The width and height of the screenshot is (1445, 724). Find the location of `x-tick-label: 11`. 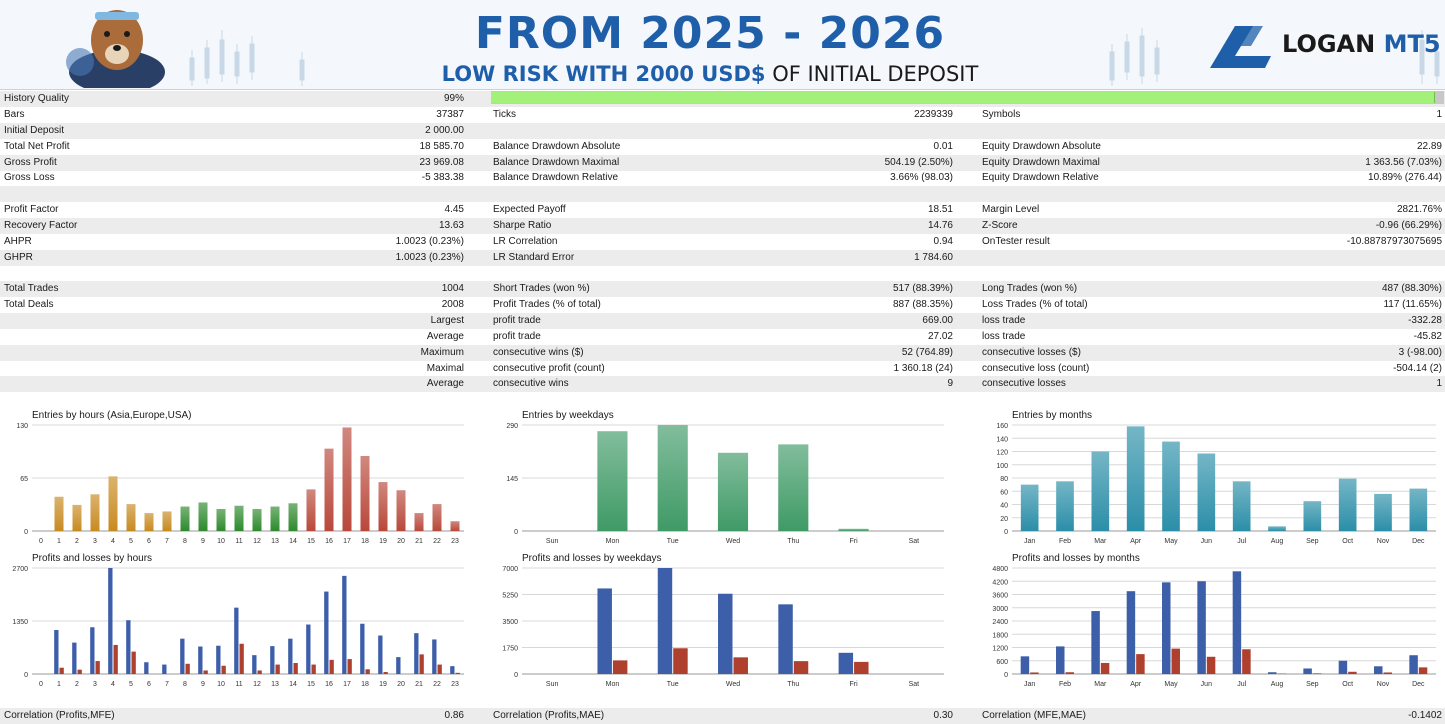

x-tick-label: 11 is located at coordinates (238, 541).